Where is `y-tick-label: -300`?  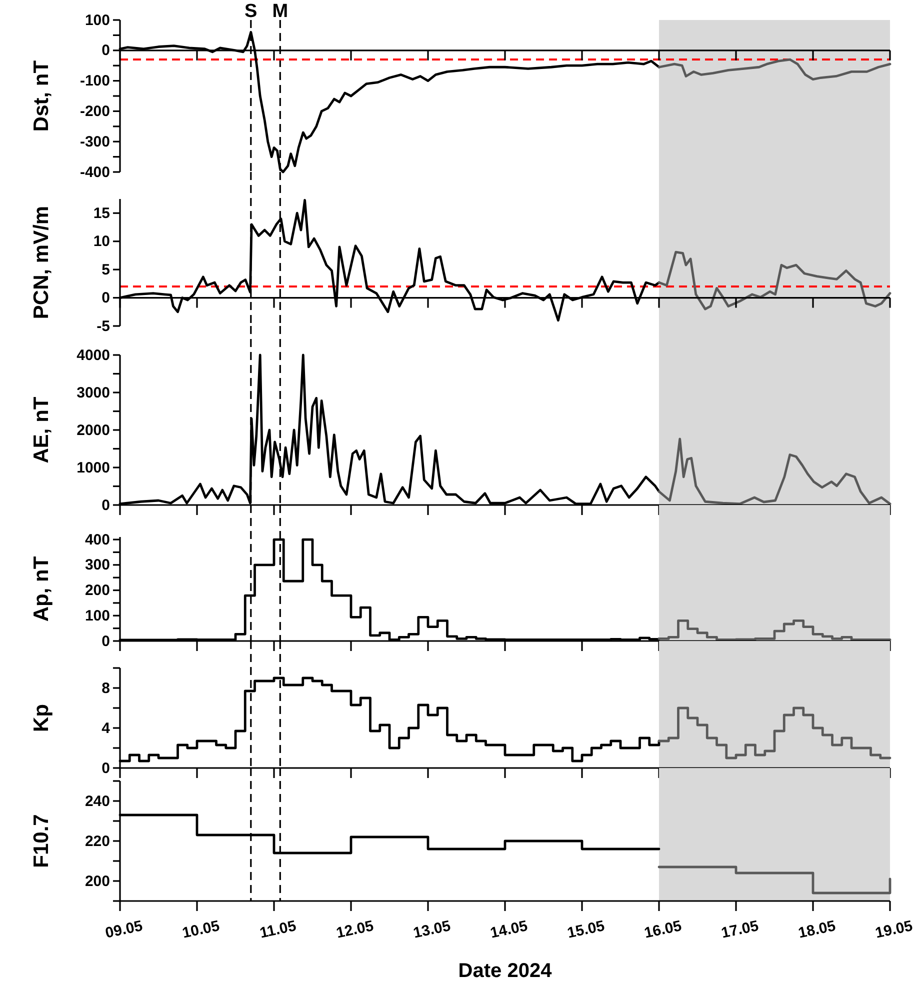
y-tick-label: -300 is located at coordinates (95, 141).